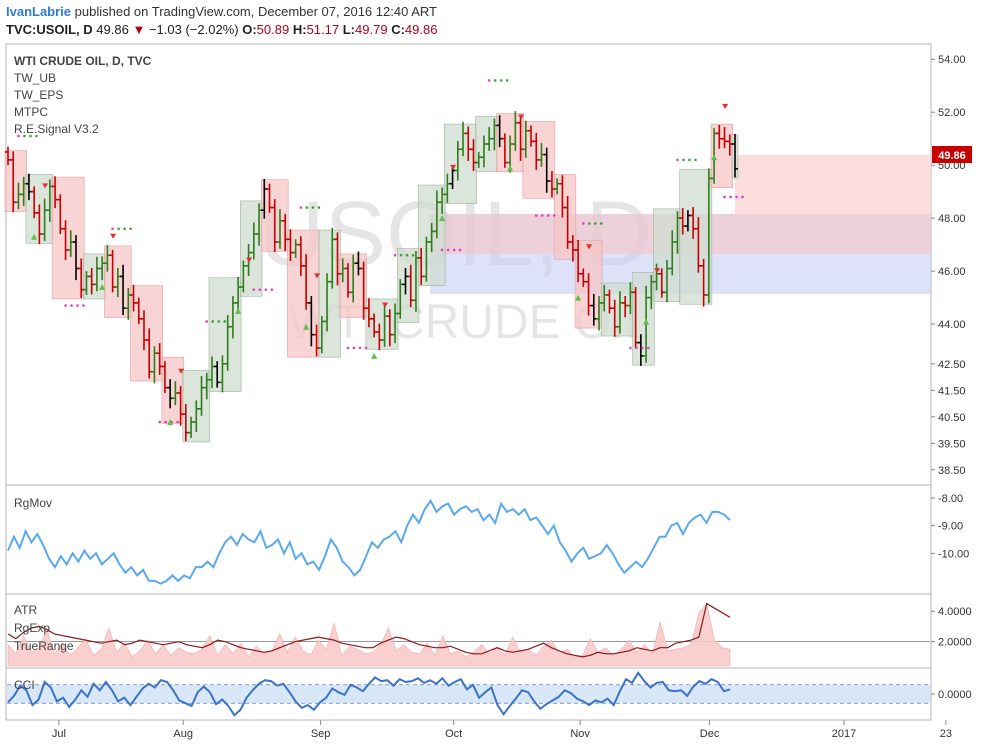 The height and width of the screenshot is (747, 983). What do you see at coordinates (502, 730) in the screenshot?
I see `time-axis: Jul Aug Sep Oct Nov Dec 2017 23` at bounding box center [502, 730].